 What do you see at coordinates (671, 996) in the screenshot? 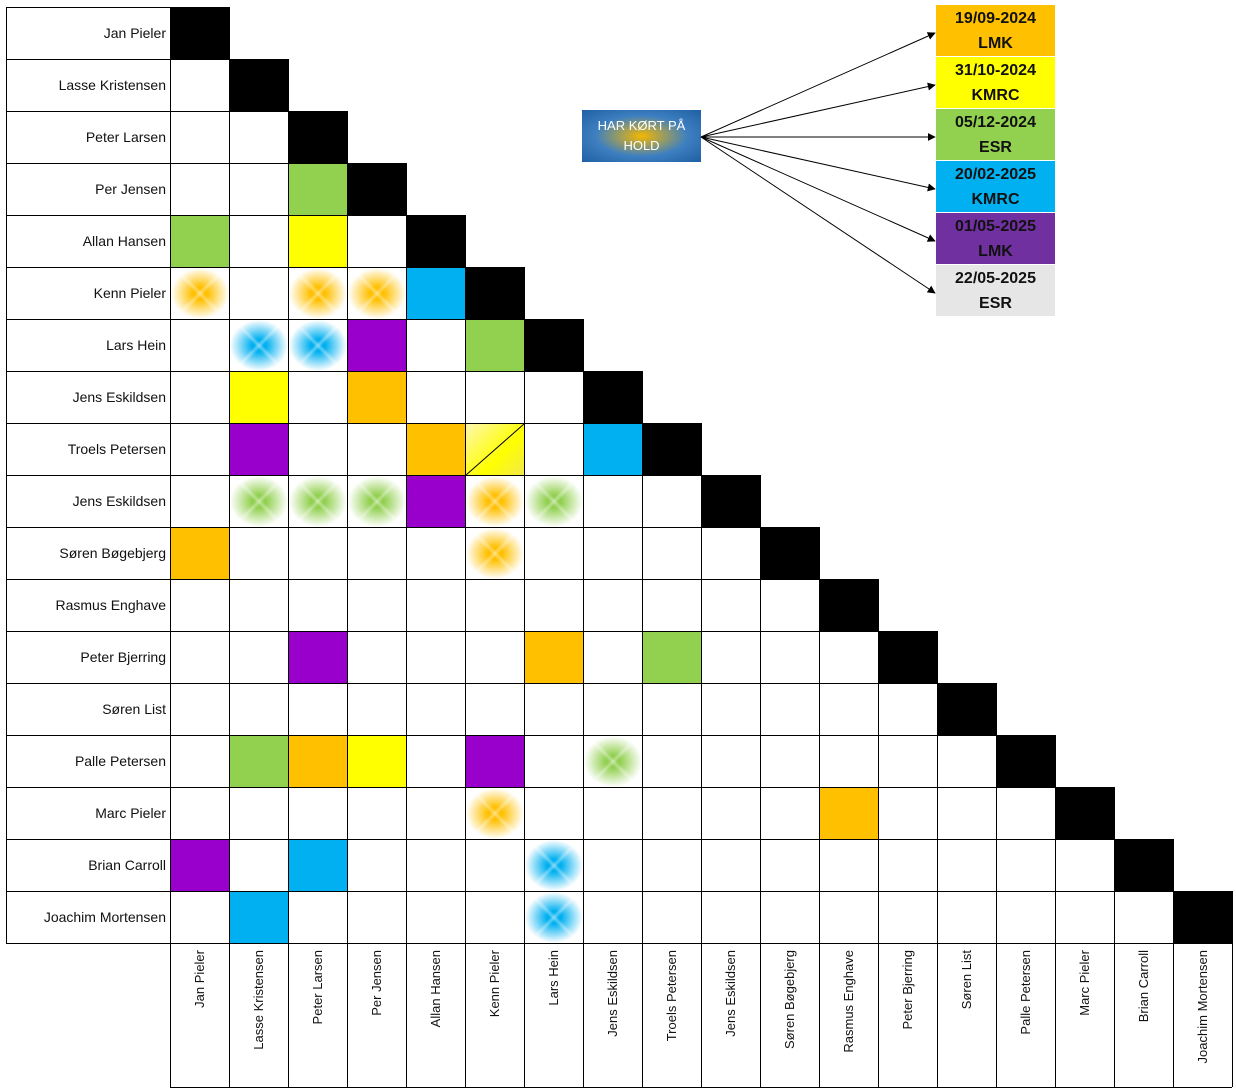
I see `column-label-text: Troels Petersen` at bounding box center [671, 996].